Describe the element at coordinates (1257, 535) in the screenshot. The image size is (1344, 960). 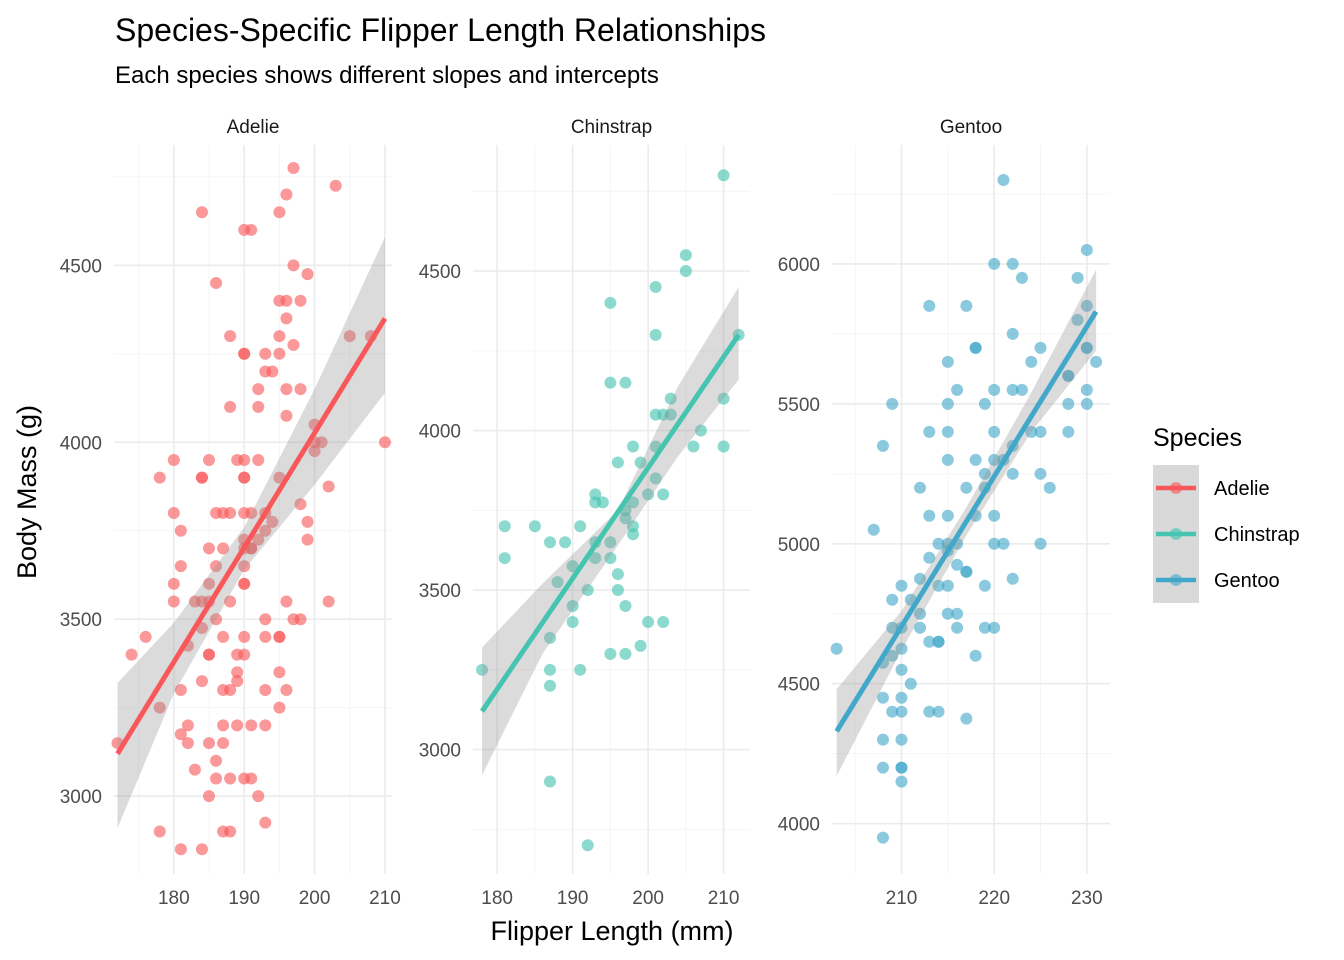
I see `legend-label: Chinstrap` at that location.